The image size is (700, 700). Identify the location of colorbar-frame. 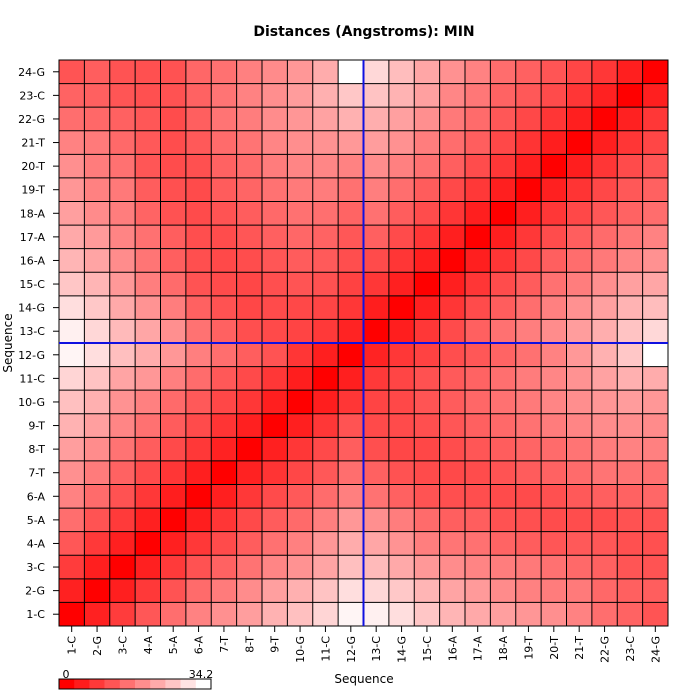
(135, 684).